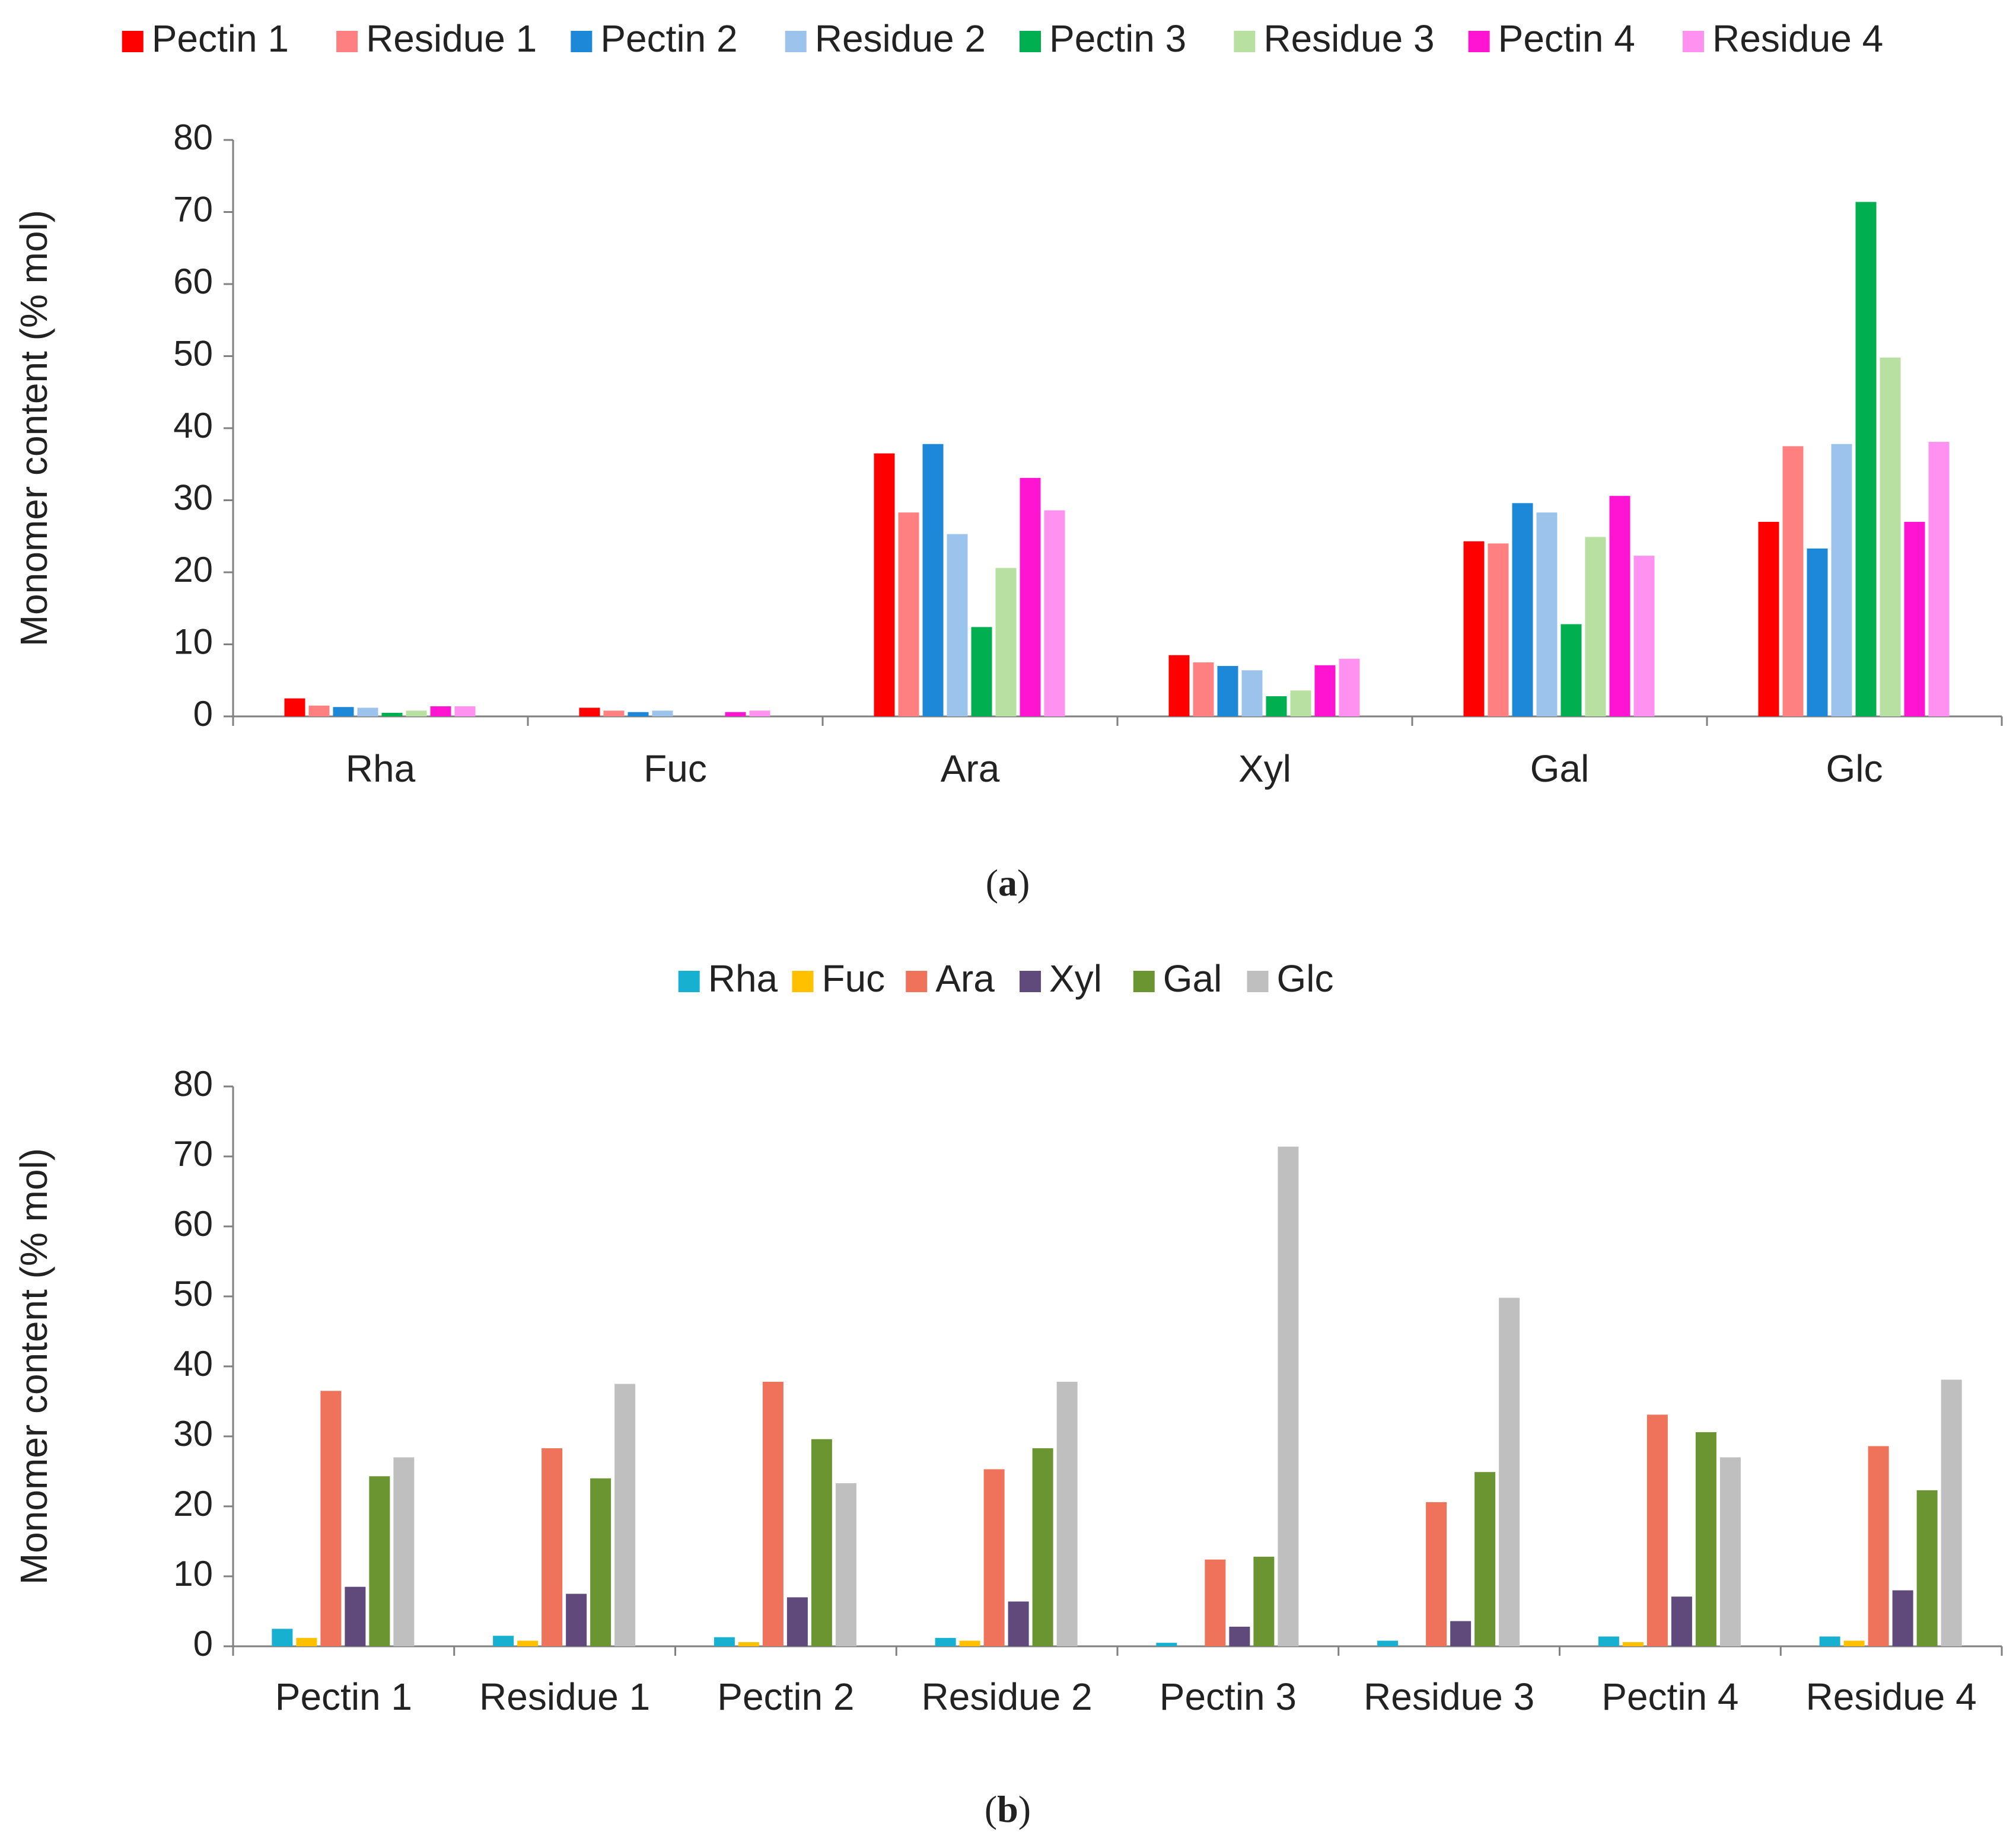  Describe the element at coordinates (1006, 978) in the screenshot. I see `legend-b: Rha Fuc Ara Xyl Gal Glc` at that location.